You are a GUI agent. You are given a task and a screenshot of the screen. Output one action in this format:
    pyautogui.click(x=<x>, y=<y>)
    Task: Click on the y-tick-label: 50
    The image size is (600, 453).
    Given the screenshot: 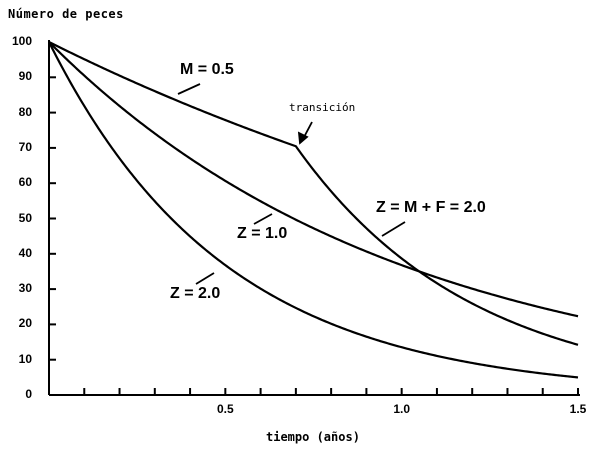 What is the action you would take?
    pyautogui.click(x=25, y=217)
    